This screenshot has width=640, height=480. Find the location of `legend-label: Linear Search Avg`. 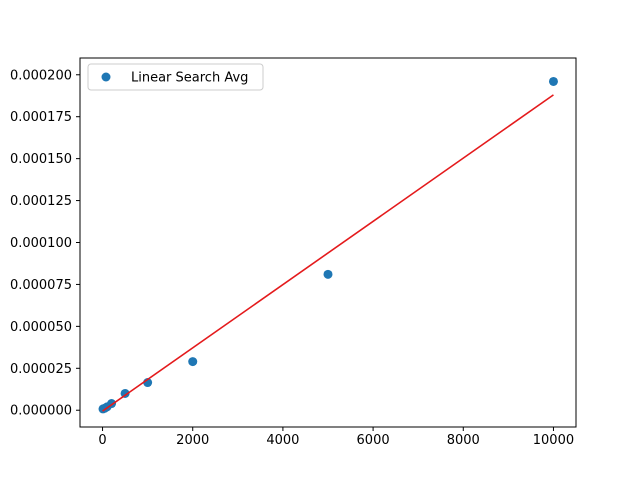

legend-label: Linear Search Avg is located at coordinates (189, 78).